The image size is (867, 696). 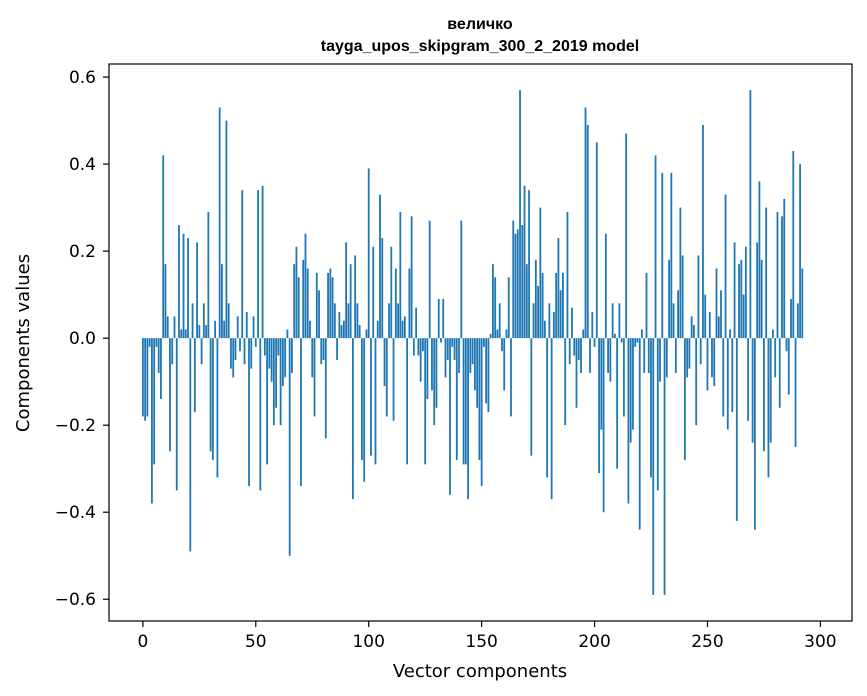 What do you see at coordinates (82, 165) in the screenshot?
I see `y-tick-label: 0.4` at bounding box center [82, 165].